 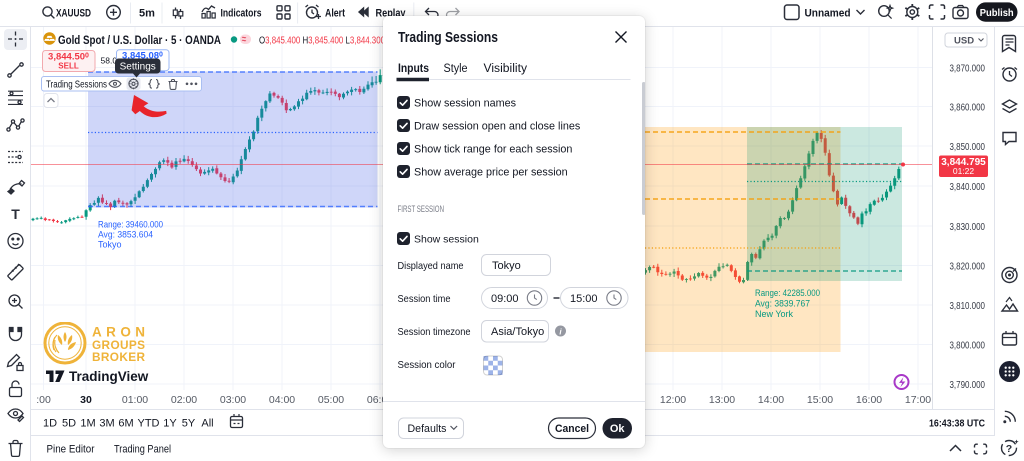 I want to click on svg-text: i, so click(x=560, y=331).